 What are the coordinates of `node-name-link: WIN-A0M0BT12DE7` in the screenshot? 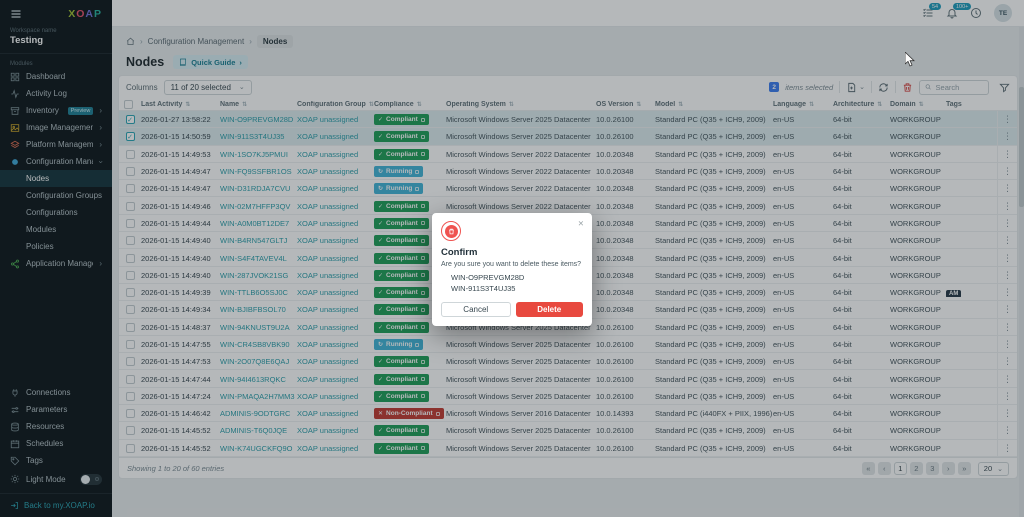 It's located at (255, 223).